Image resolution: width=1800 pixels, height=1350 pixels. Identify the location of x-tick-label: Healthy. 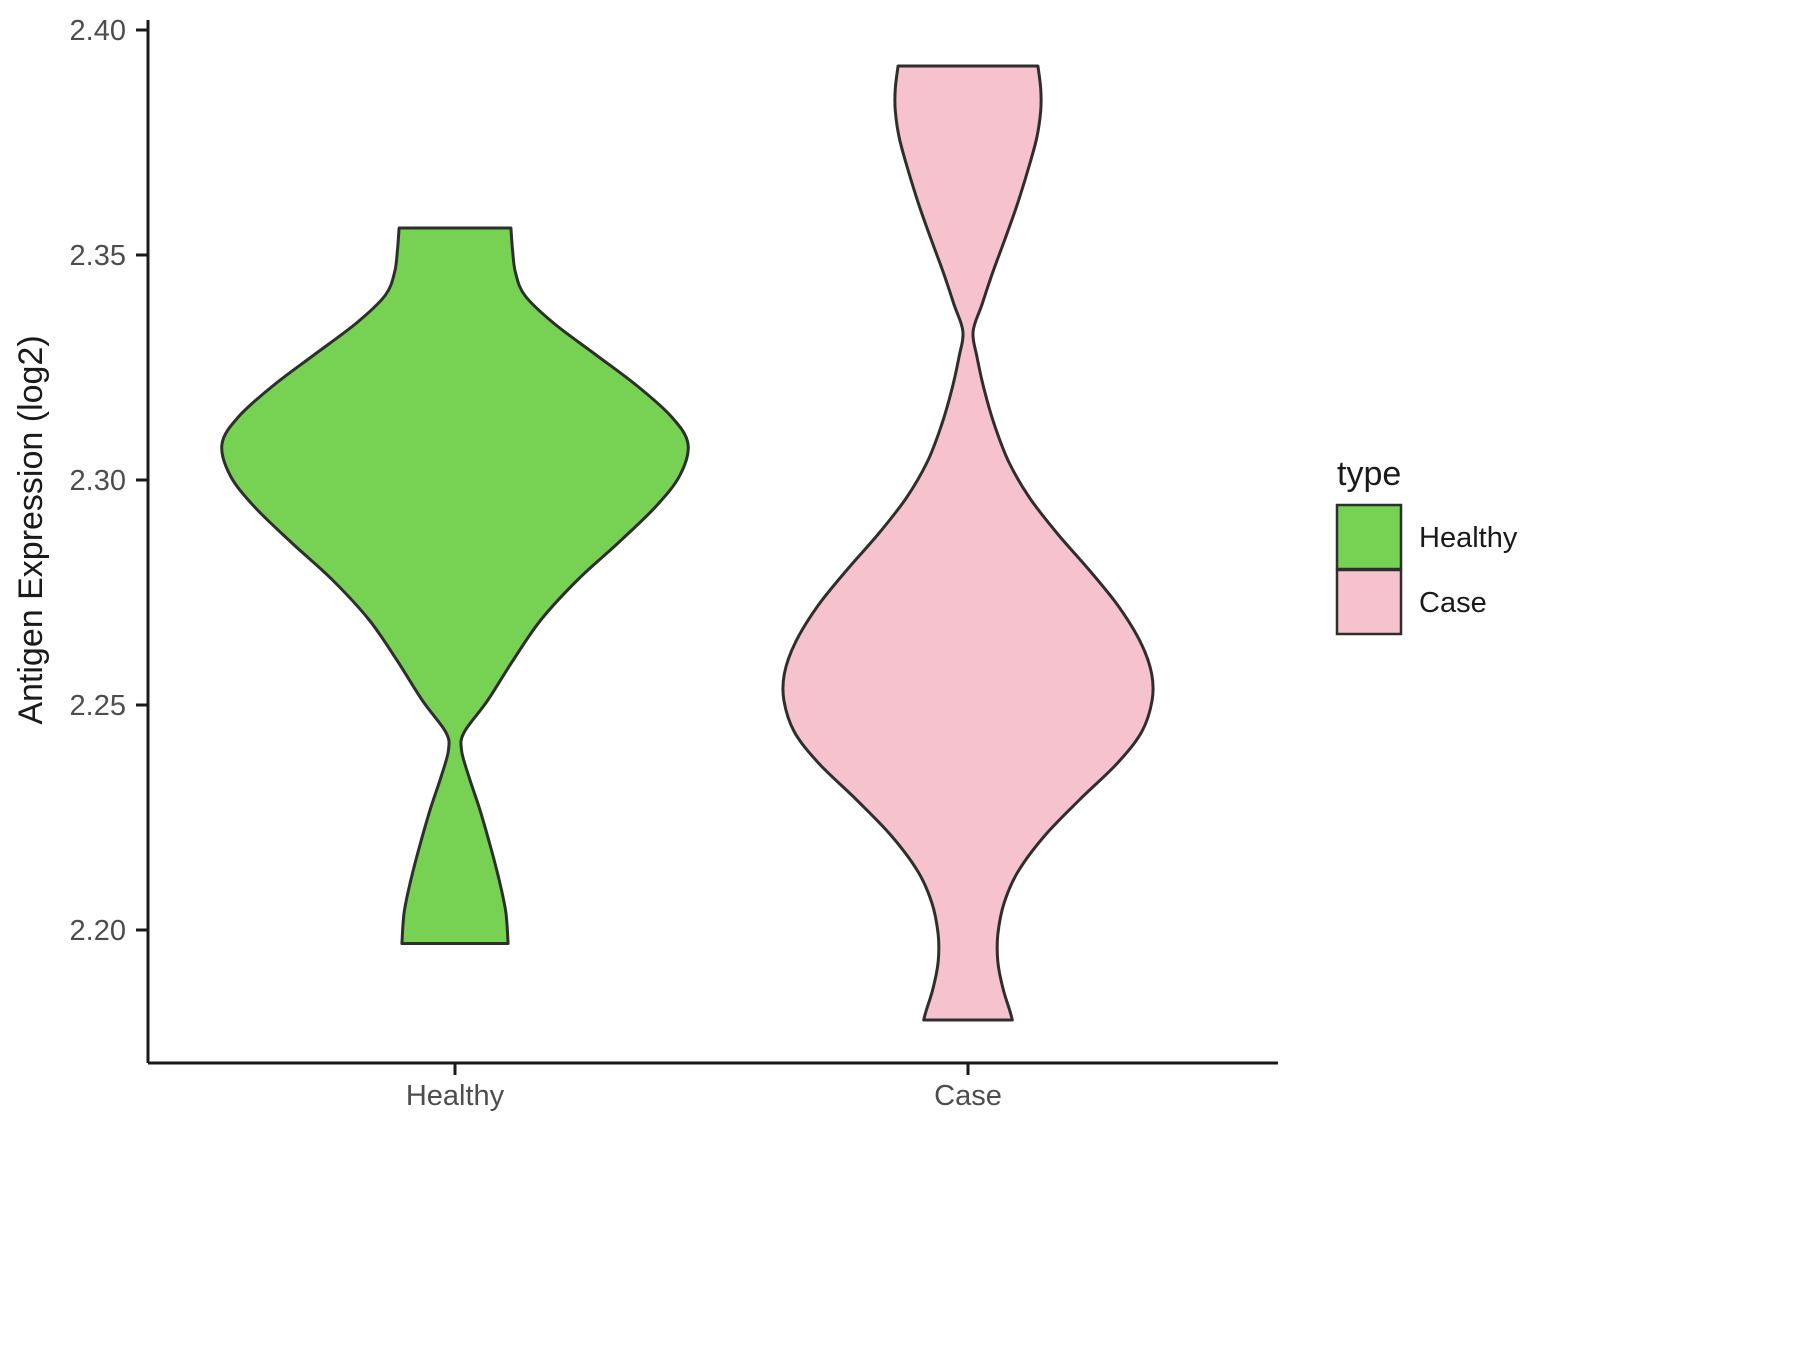
(455, 1096).